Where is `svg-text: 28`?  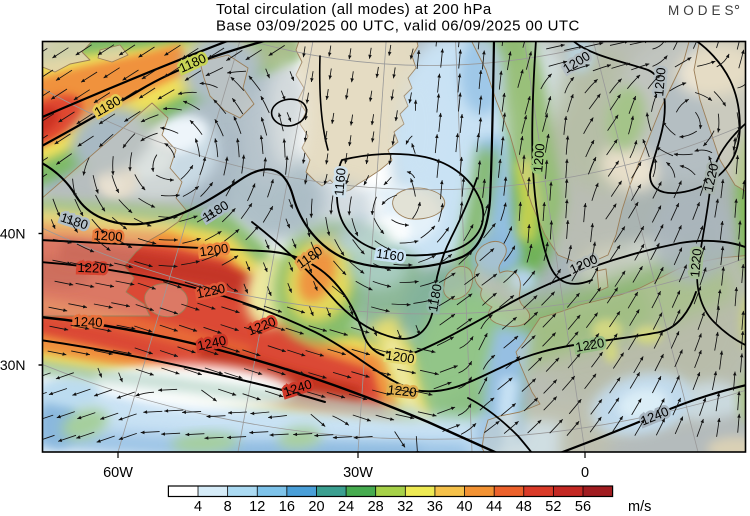
svg-text: 28 is located at coordinates (376, 507).